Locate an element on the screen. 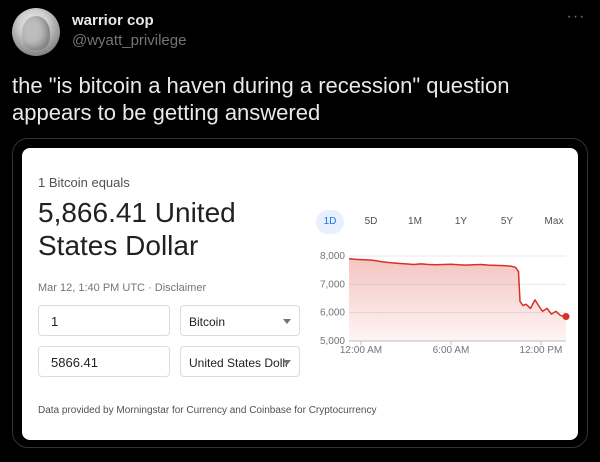 This screenshot has height=462, width=600. amount-to-input: 5866.41 is located at coordinates (104, 361).